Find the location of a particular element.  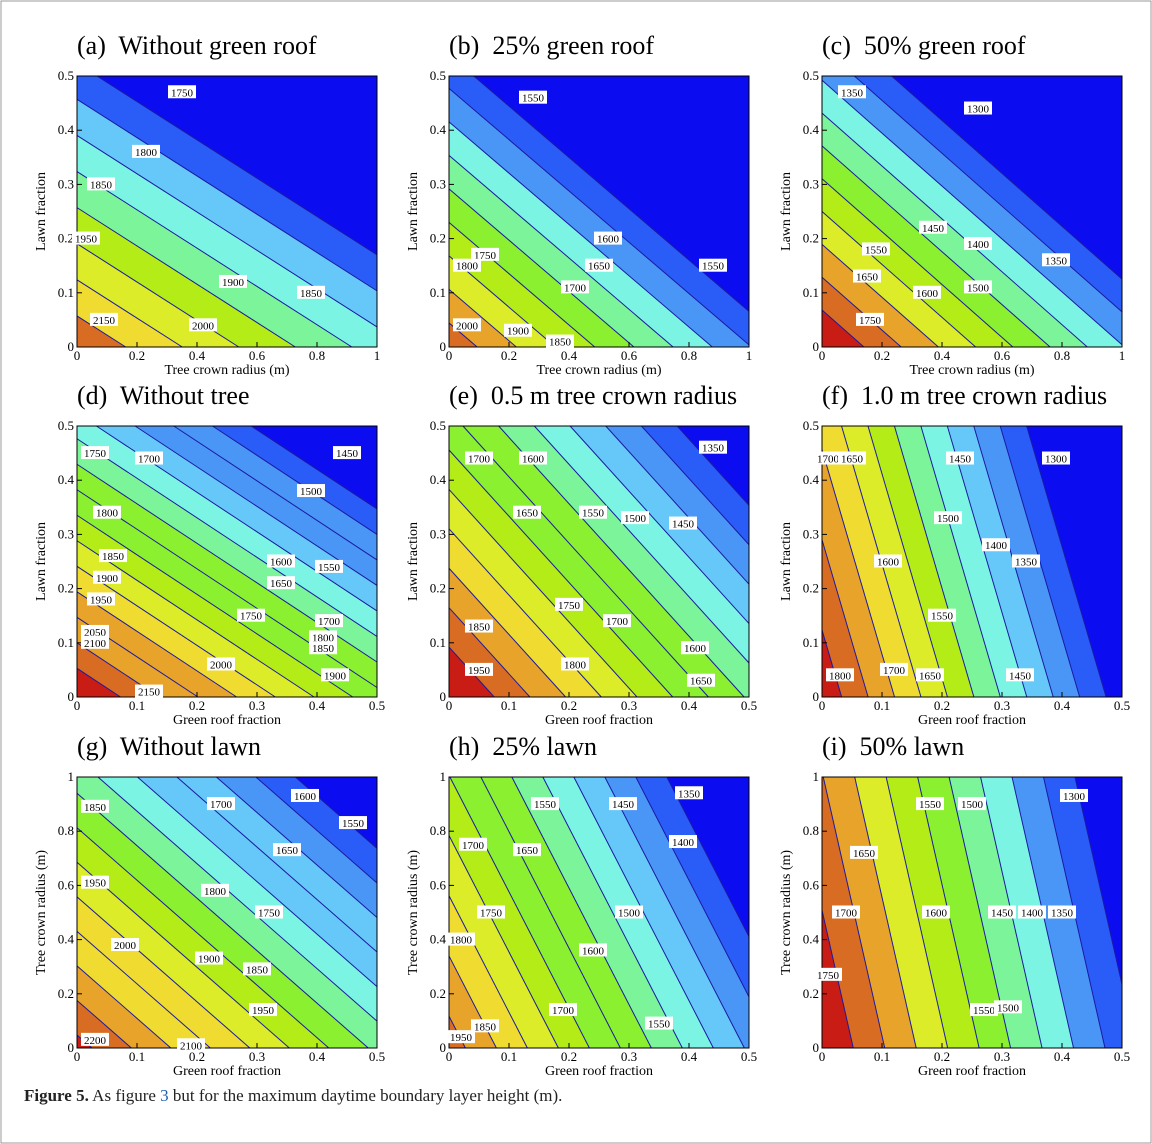

x-tick-label: 0.5 is located at coordinates (1122, 705).